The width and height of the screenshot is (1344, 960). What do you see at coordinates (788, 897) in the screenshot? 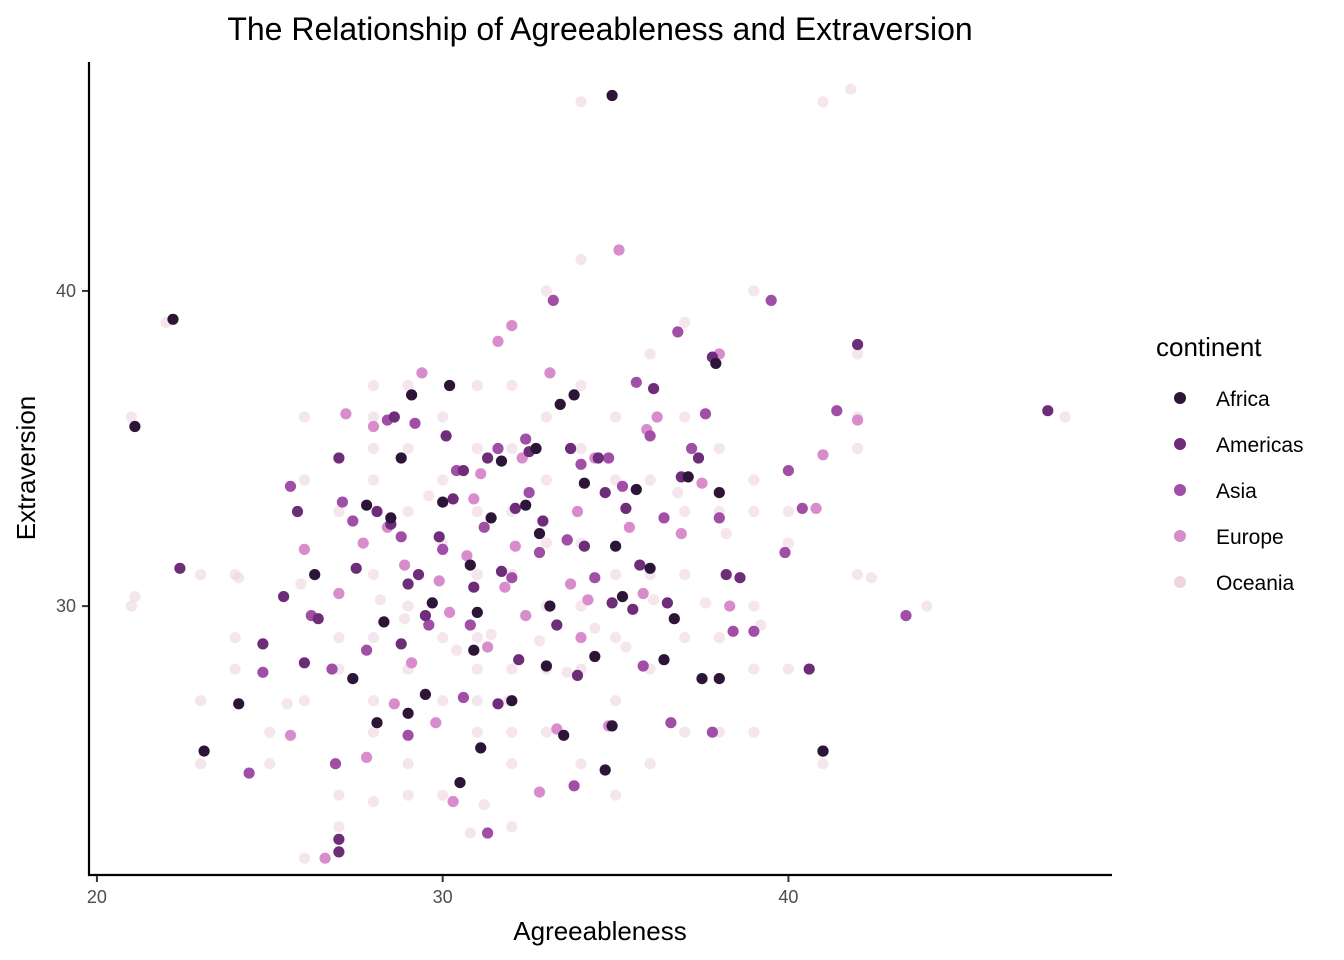
I see `x-tick-label: 40` at bounding box center [788, 897].